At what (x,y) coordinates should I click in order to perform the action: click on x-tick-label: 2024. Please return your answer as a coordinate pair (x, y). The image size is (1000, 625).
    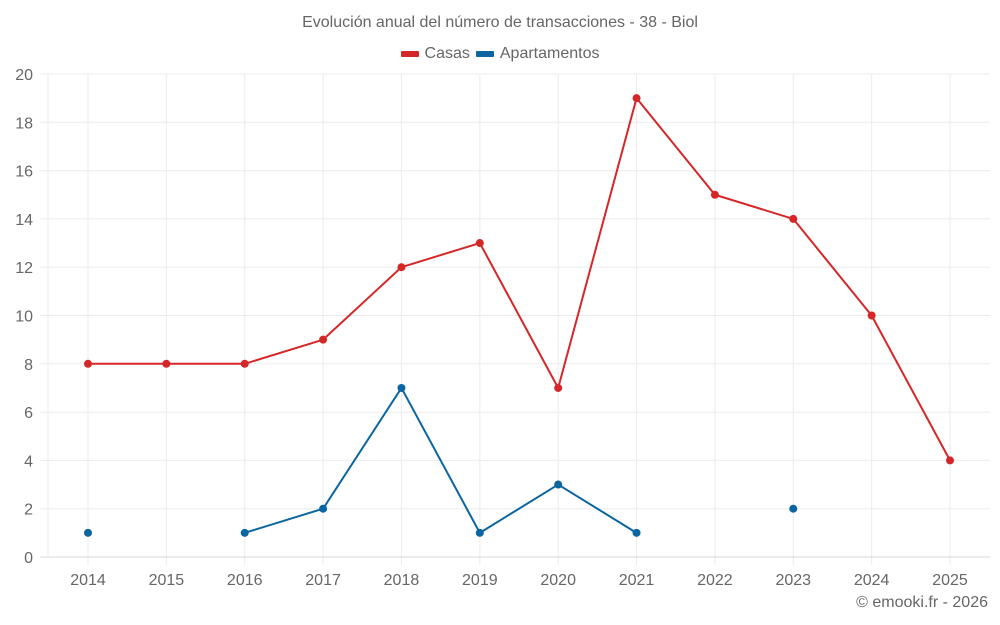
    Looking at the image, I should click on (872, 580).